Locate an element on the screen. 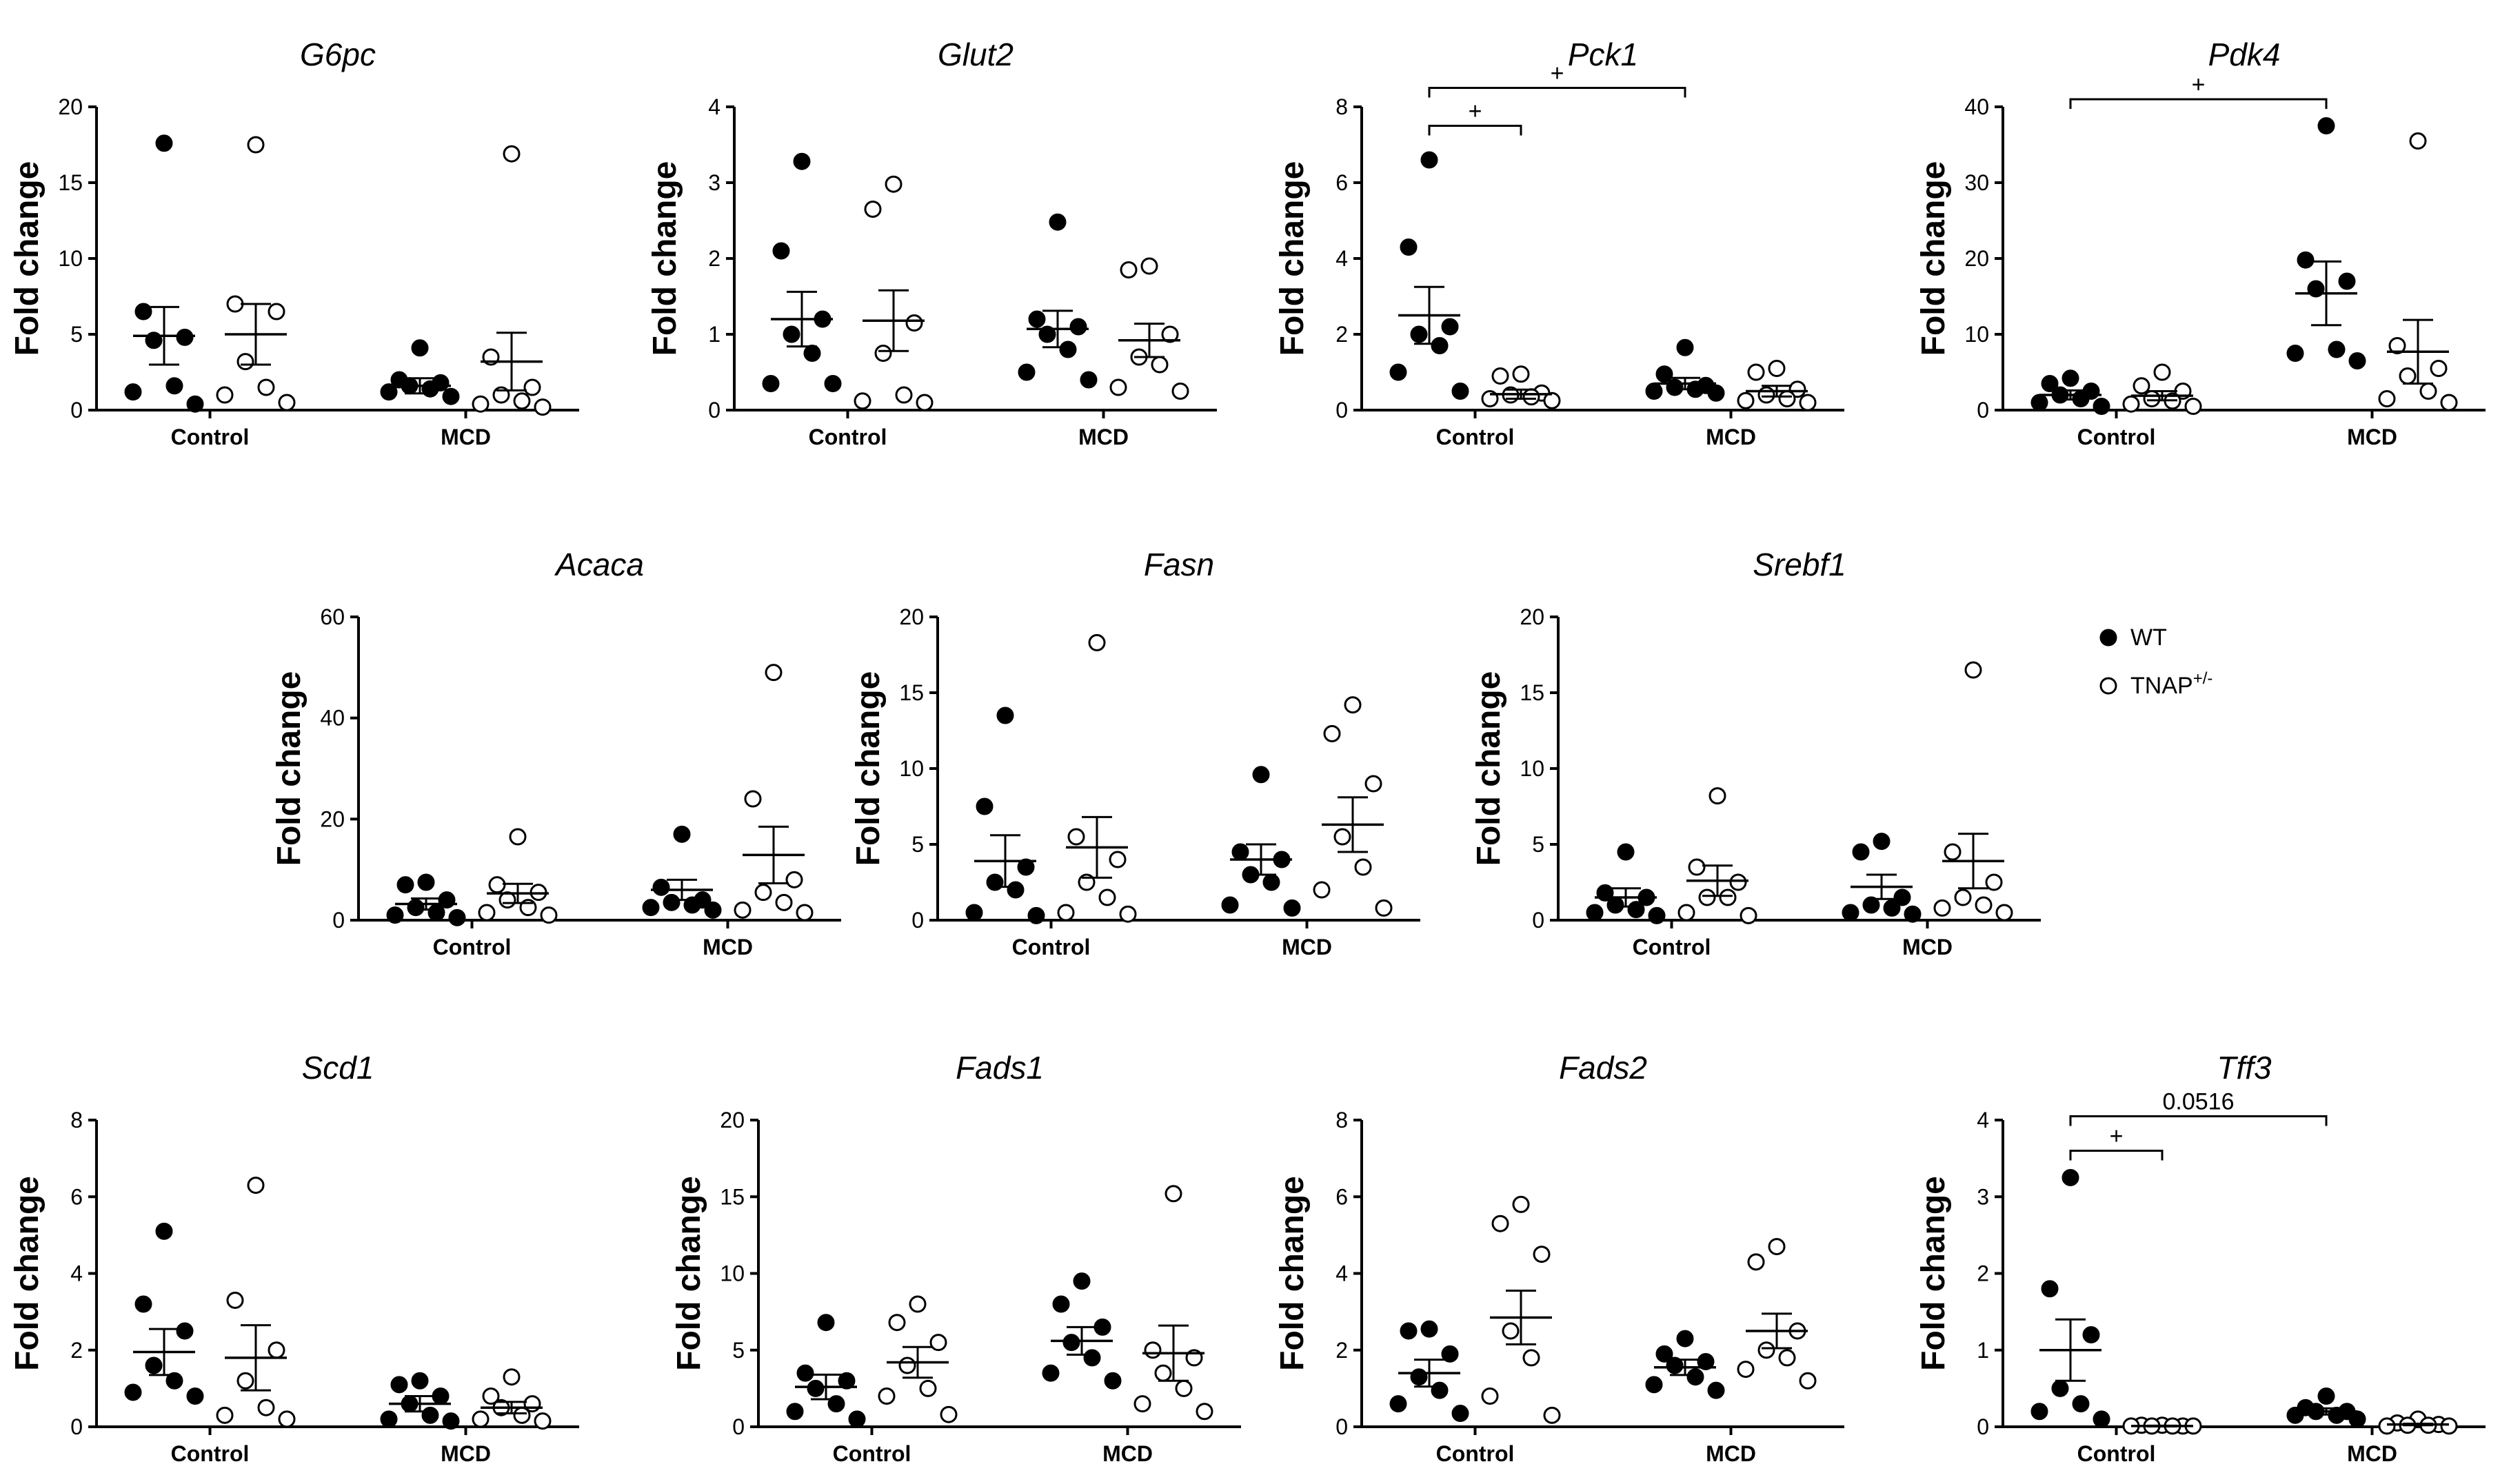 The height and width of the screenshot is (1484, 2500). significance-bracket: + is located at coordinates (2116, 1142).